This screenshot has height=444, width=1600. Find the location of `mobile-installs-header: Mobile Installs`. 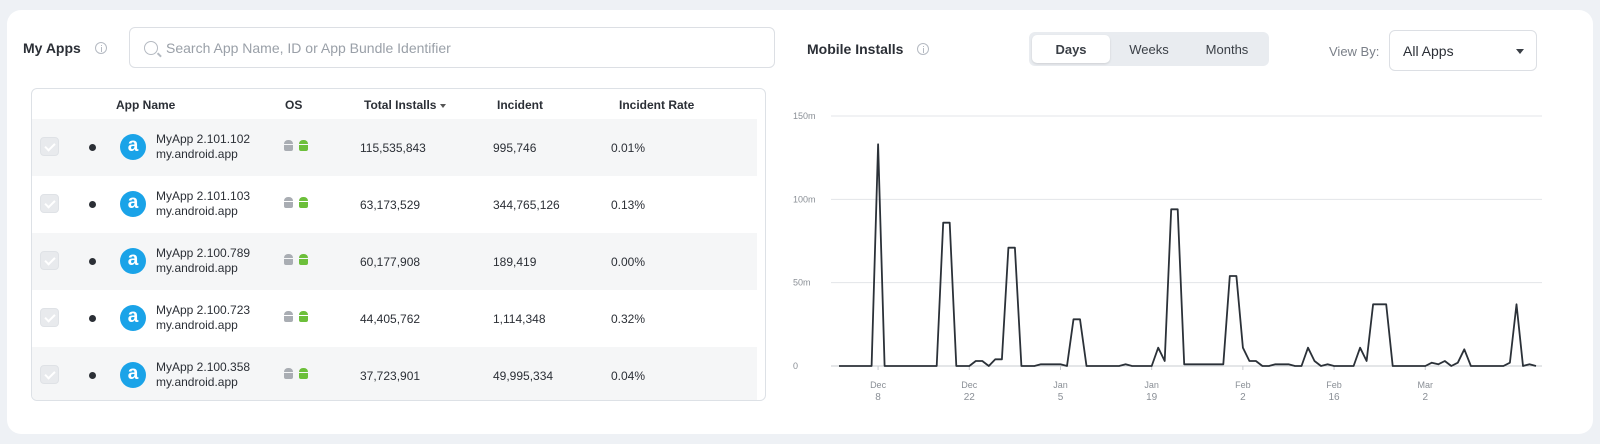

mobile-installs-header: Mobile Installs is located at coordinates (868, 49).